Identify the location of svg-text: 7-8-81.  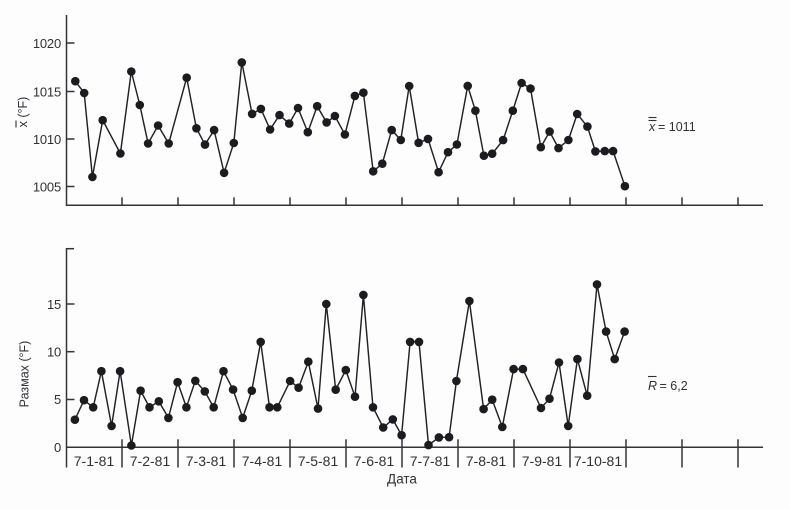
(486, 461).